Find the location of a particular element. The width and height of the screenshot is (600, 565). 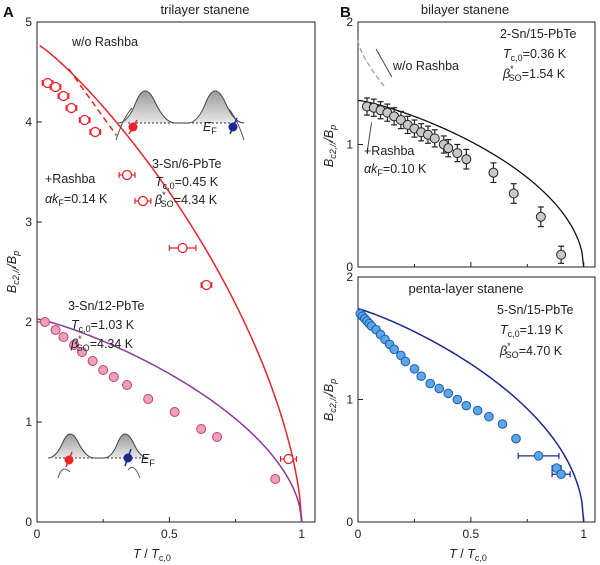

fit-curve-5sn is located at coordinates (471, 415).